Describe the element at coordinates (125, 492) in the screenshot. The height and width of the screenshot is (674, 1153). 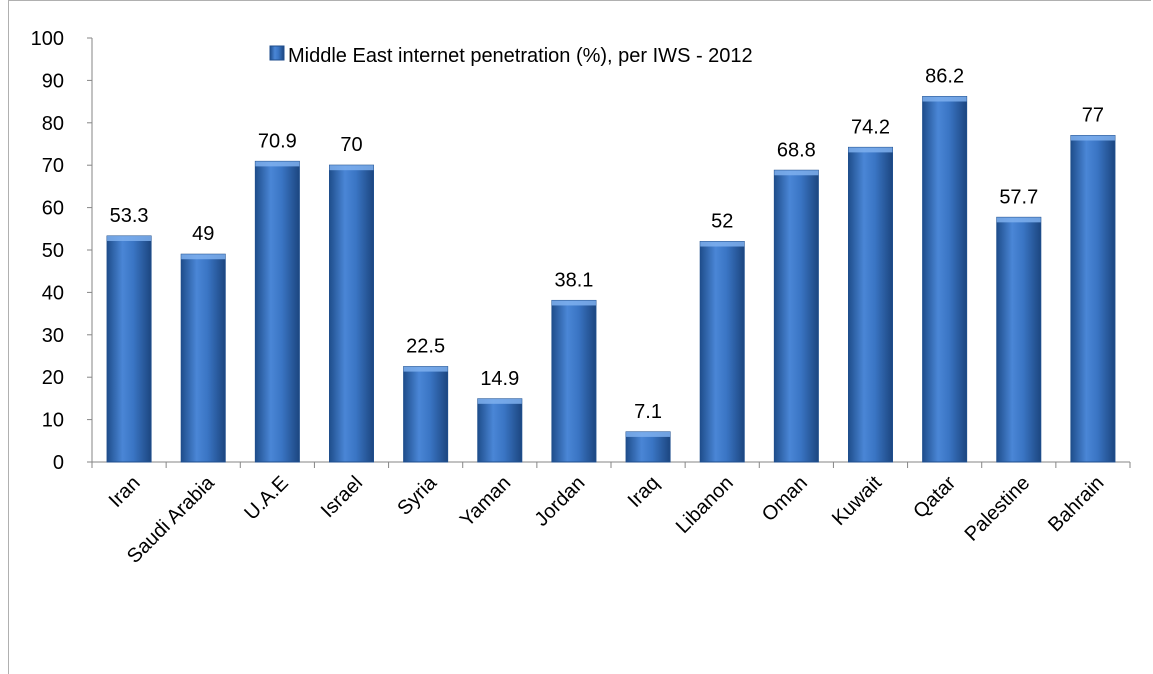
I see `x-tick-label: Iran` at that location.